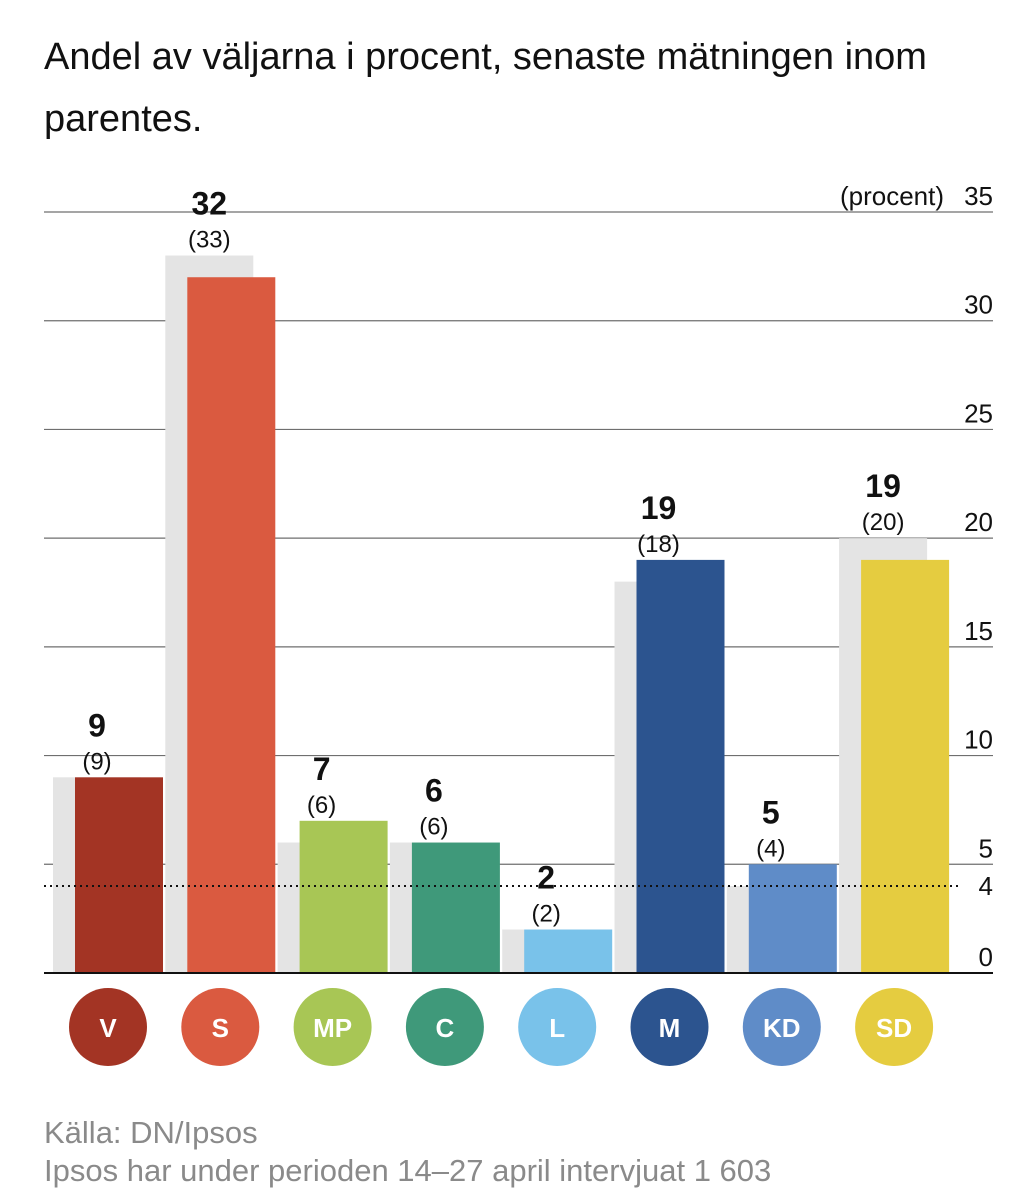 Image resolution: width=1036 pixels, height=1200 pixels. I want to click on party-badge-mp, so click(332, 1027).